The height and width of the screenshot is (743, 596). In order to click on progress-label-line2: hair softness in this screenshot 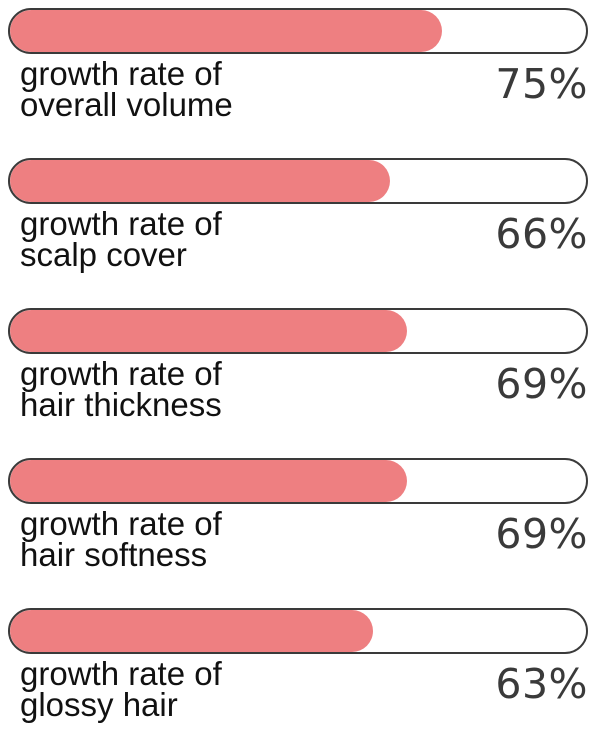, I will do `click(114, 554)`.